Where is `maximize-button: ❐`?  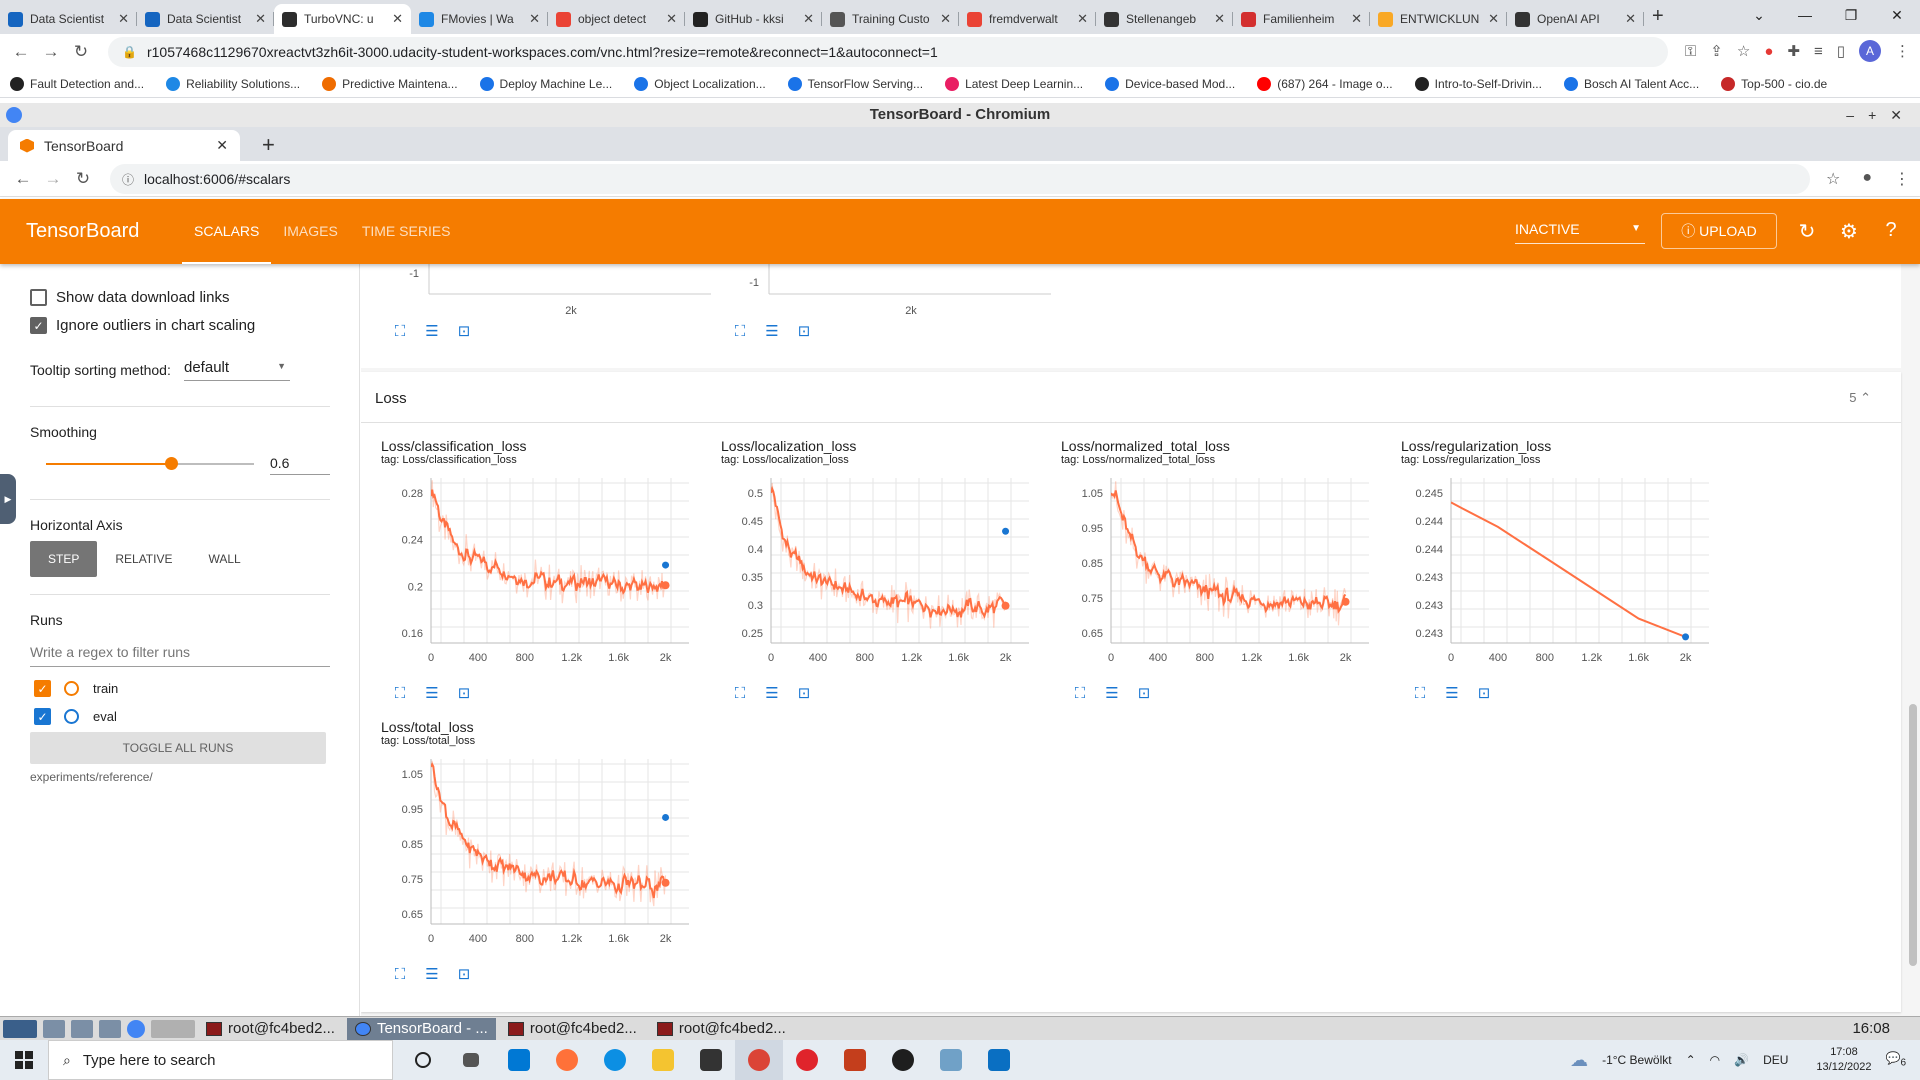 maximize-button: ❐ is located at coordinates (1851, 14).